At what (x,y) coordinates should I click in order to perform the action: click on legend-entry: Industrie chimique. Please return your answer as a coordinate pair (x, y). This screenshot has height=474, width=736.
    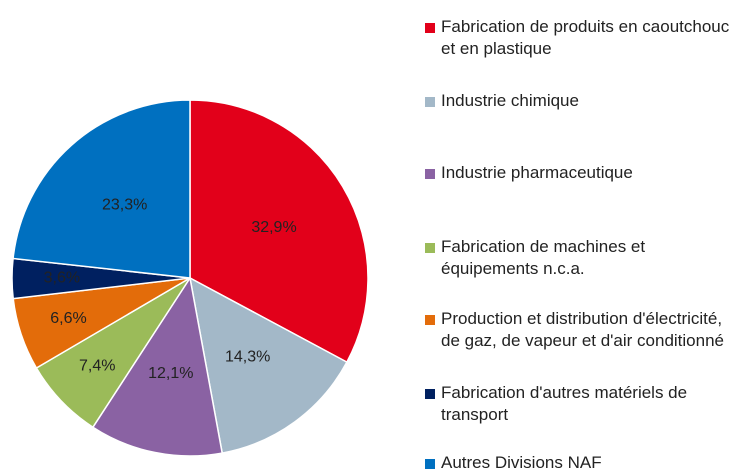
    Looking at the image, I should click on (577, 101).